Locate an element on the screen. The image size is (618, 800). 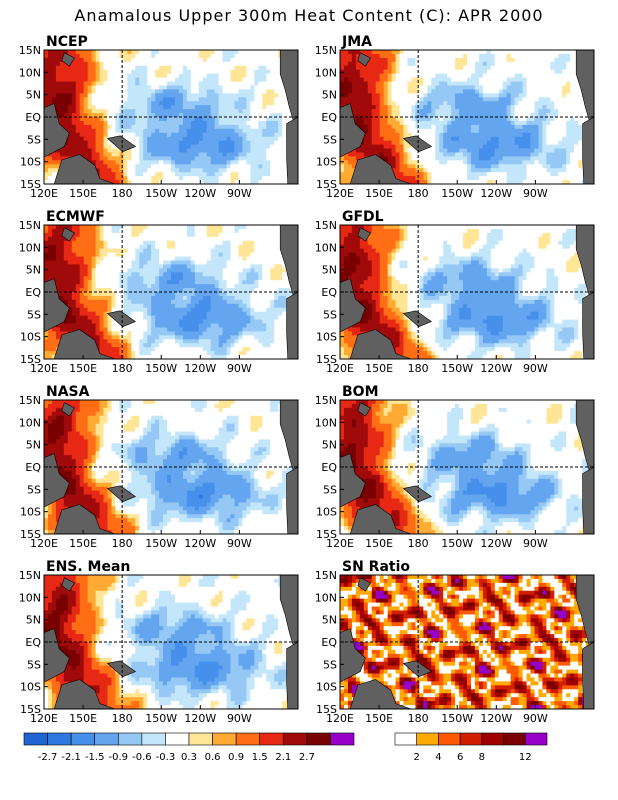
panel-title: ECMWF is located at coordinates (75, 217).